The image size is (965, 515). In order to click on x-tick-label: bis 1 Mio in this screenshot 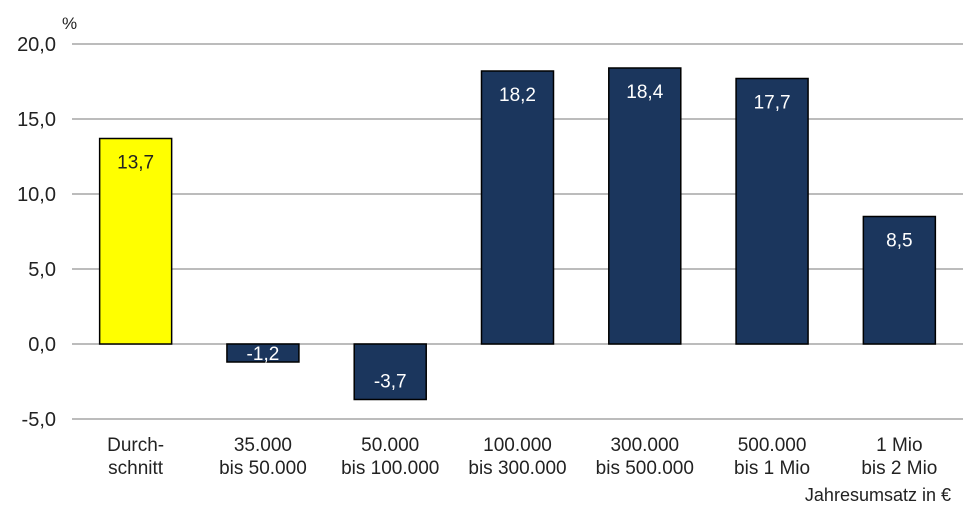, I will do `click(772, 468)`.